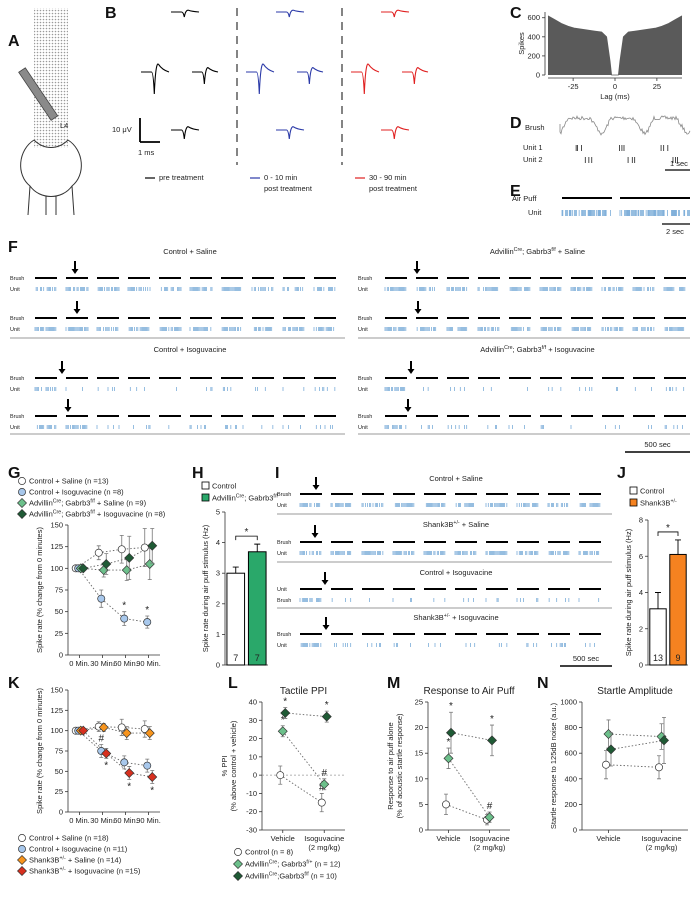 This screenshot has height=900, width=695. What do you see at coordinates (635, 691) in the screenshot?
I see `chart-title: Startle Amplitude` at bounding box center [635, 691].